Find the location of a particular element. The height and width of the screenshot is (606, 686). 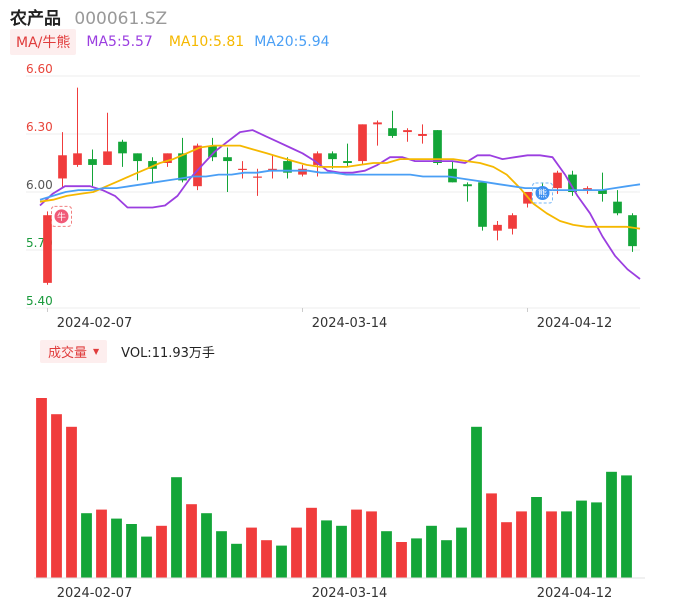

bull-bear-markers: 牛熊 is located at coordinates (302, 204).